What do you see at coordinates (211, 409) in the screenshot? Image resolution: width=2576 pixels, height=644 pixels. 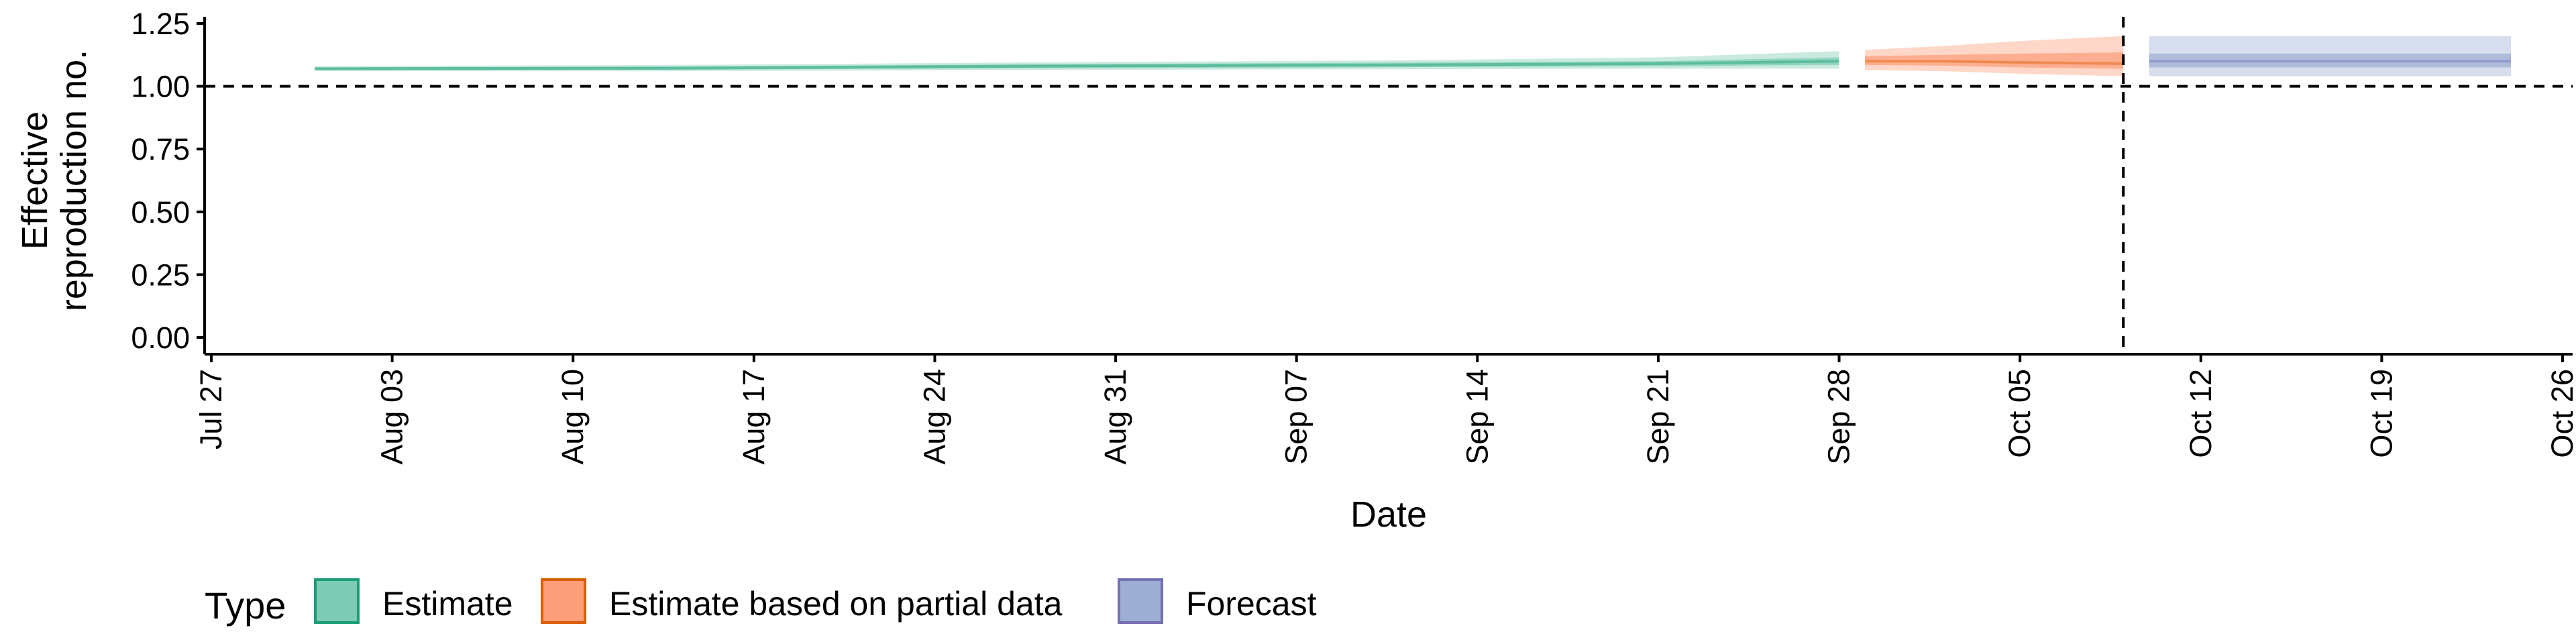 I see `x-tick-label: Jul 27` at bounding box center [211, 409].